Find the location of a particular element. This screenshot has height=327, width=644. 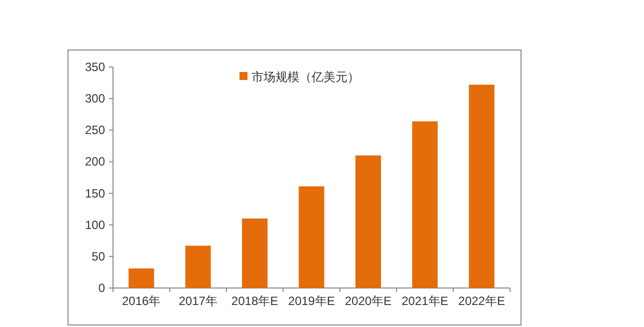

y-tick-label: 0 is located at coordinates (102, 288).